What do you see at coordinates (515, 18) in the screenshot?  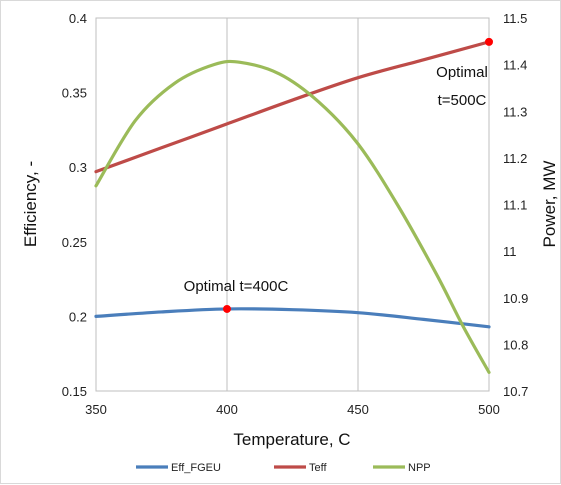 I see `y-right-tick-label-8: 11.5` at bounding box center [515, 18].